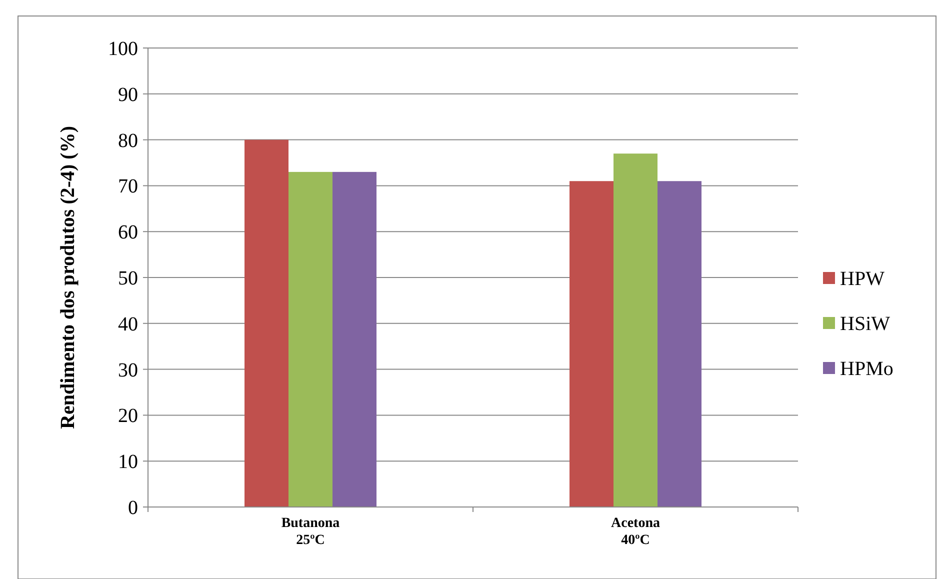 This screenshot has width=938, height=579. I want to click on x-tick-label: Acetona 40ºC, so click(635, 532).